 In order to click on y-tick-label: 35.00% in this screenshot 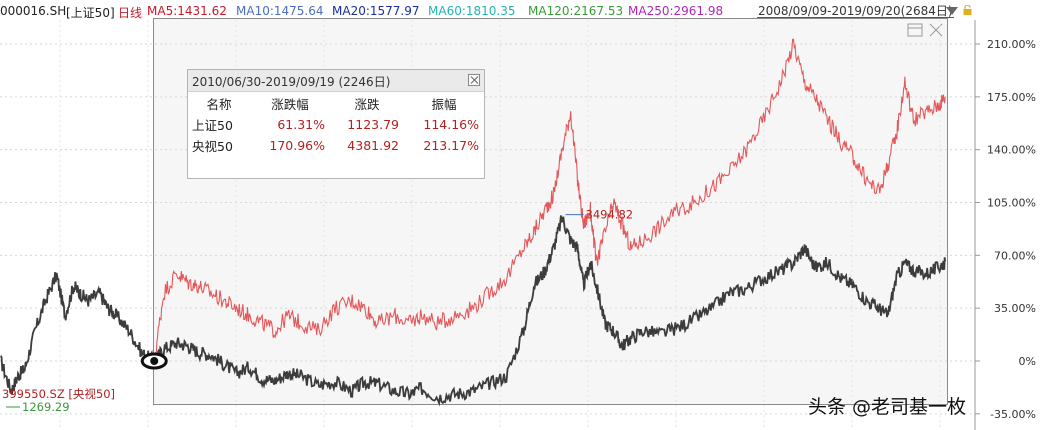, I will do `click(1015, 308)`.